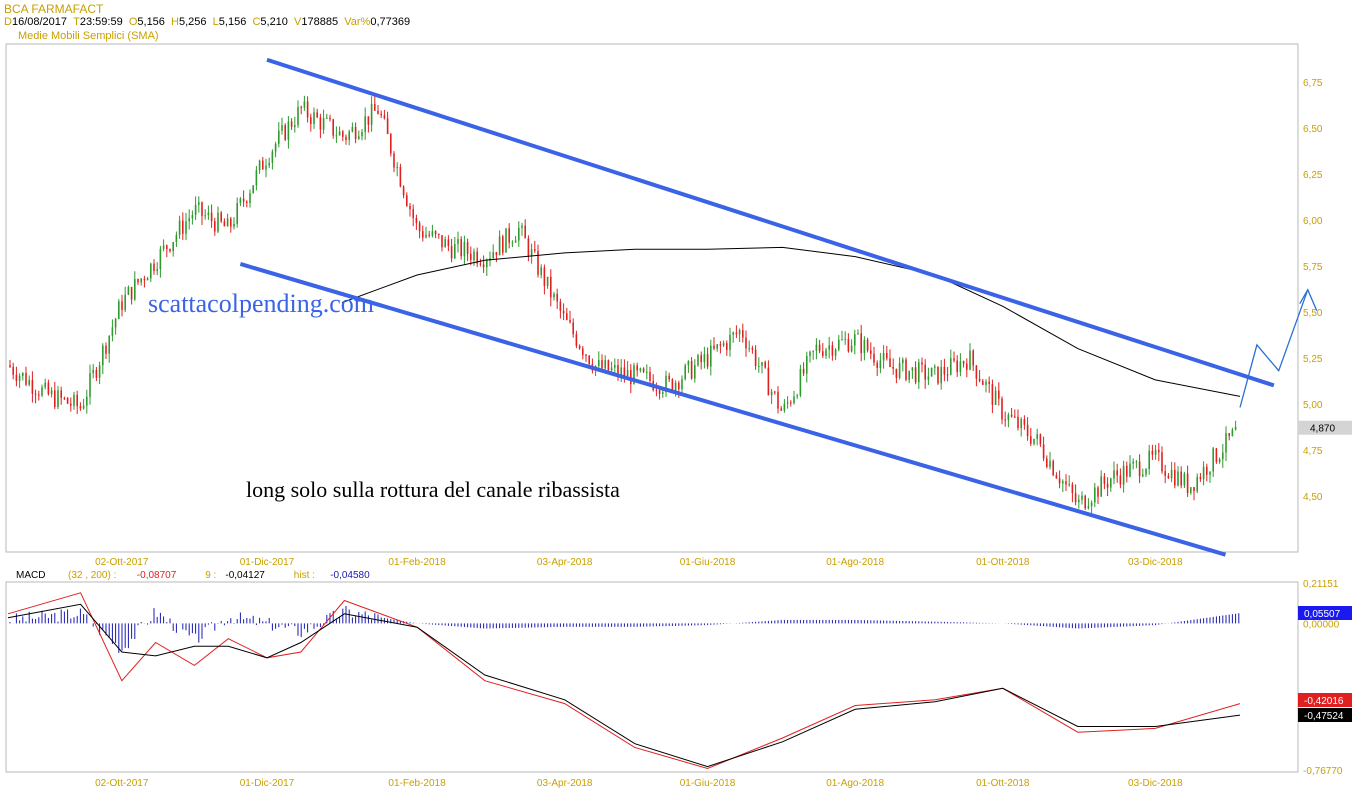 The width and height of the screenshot is (1352, 800). I want to click on field-key: O, so click(133, 22).